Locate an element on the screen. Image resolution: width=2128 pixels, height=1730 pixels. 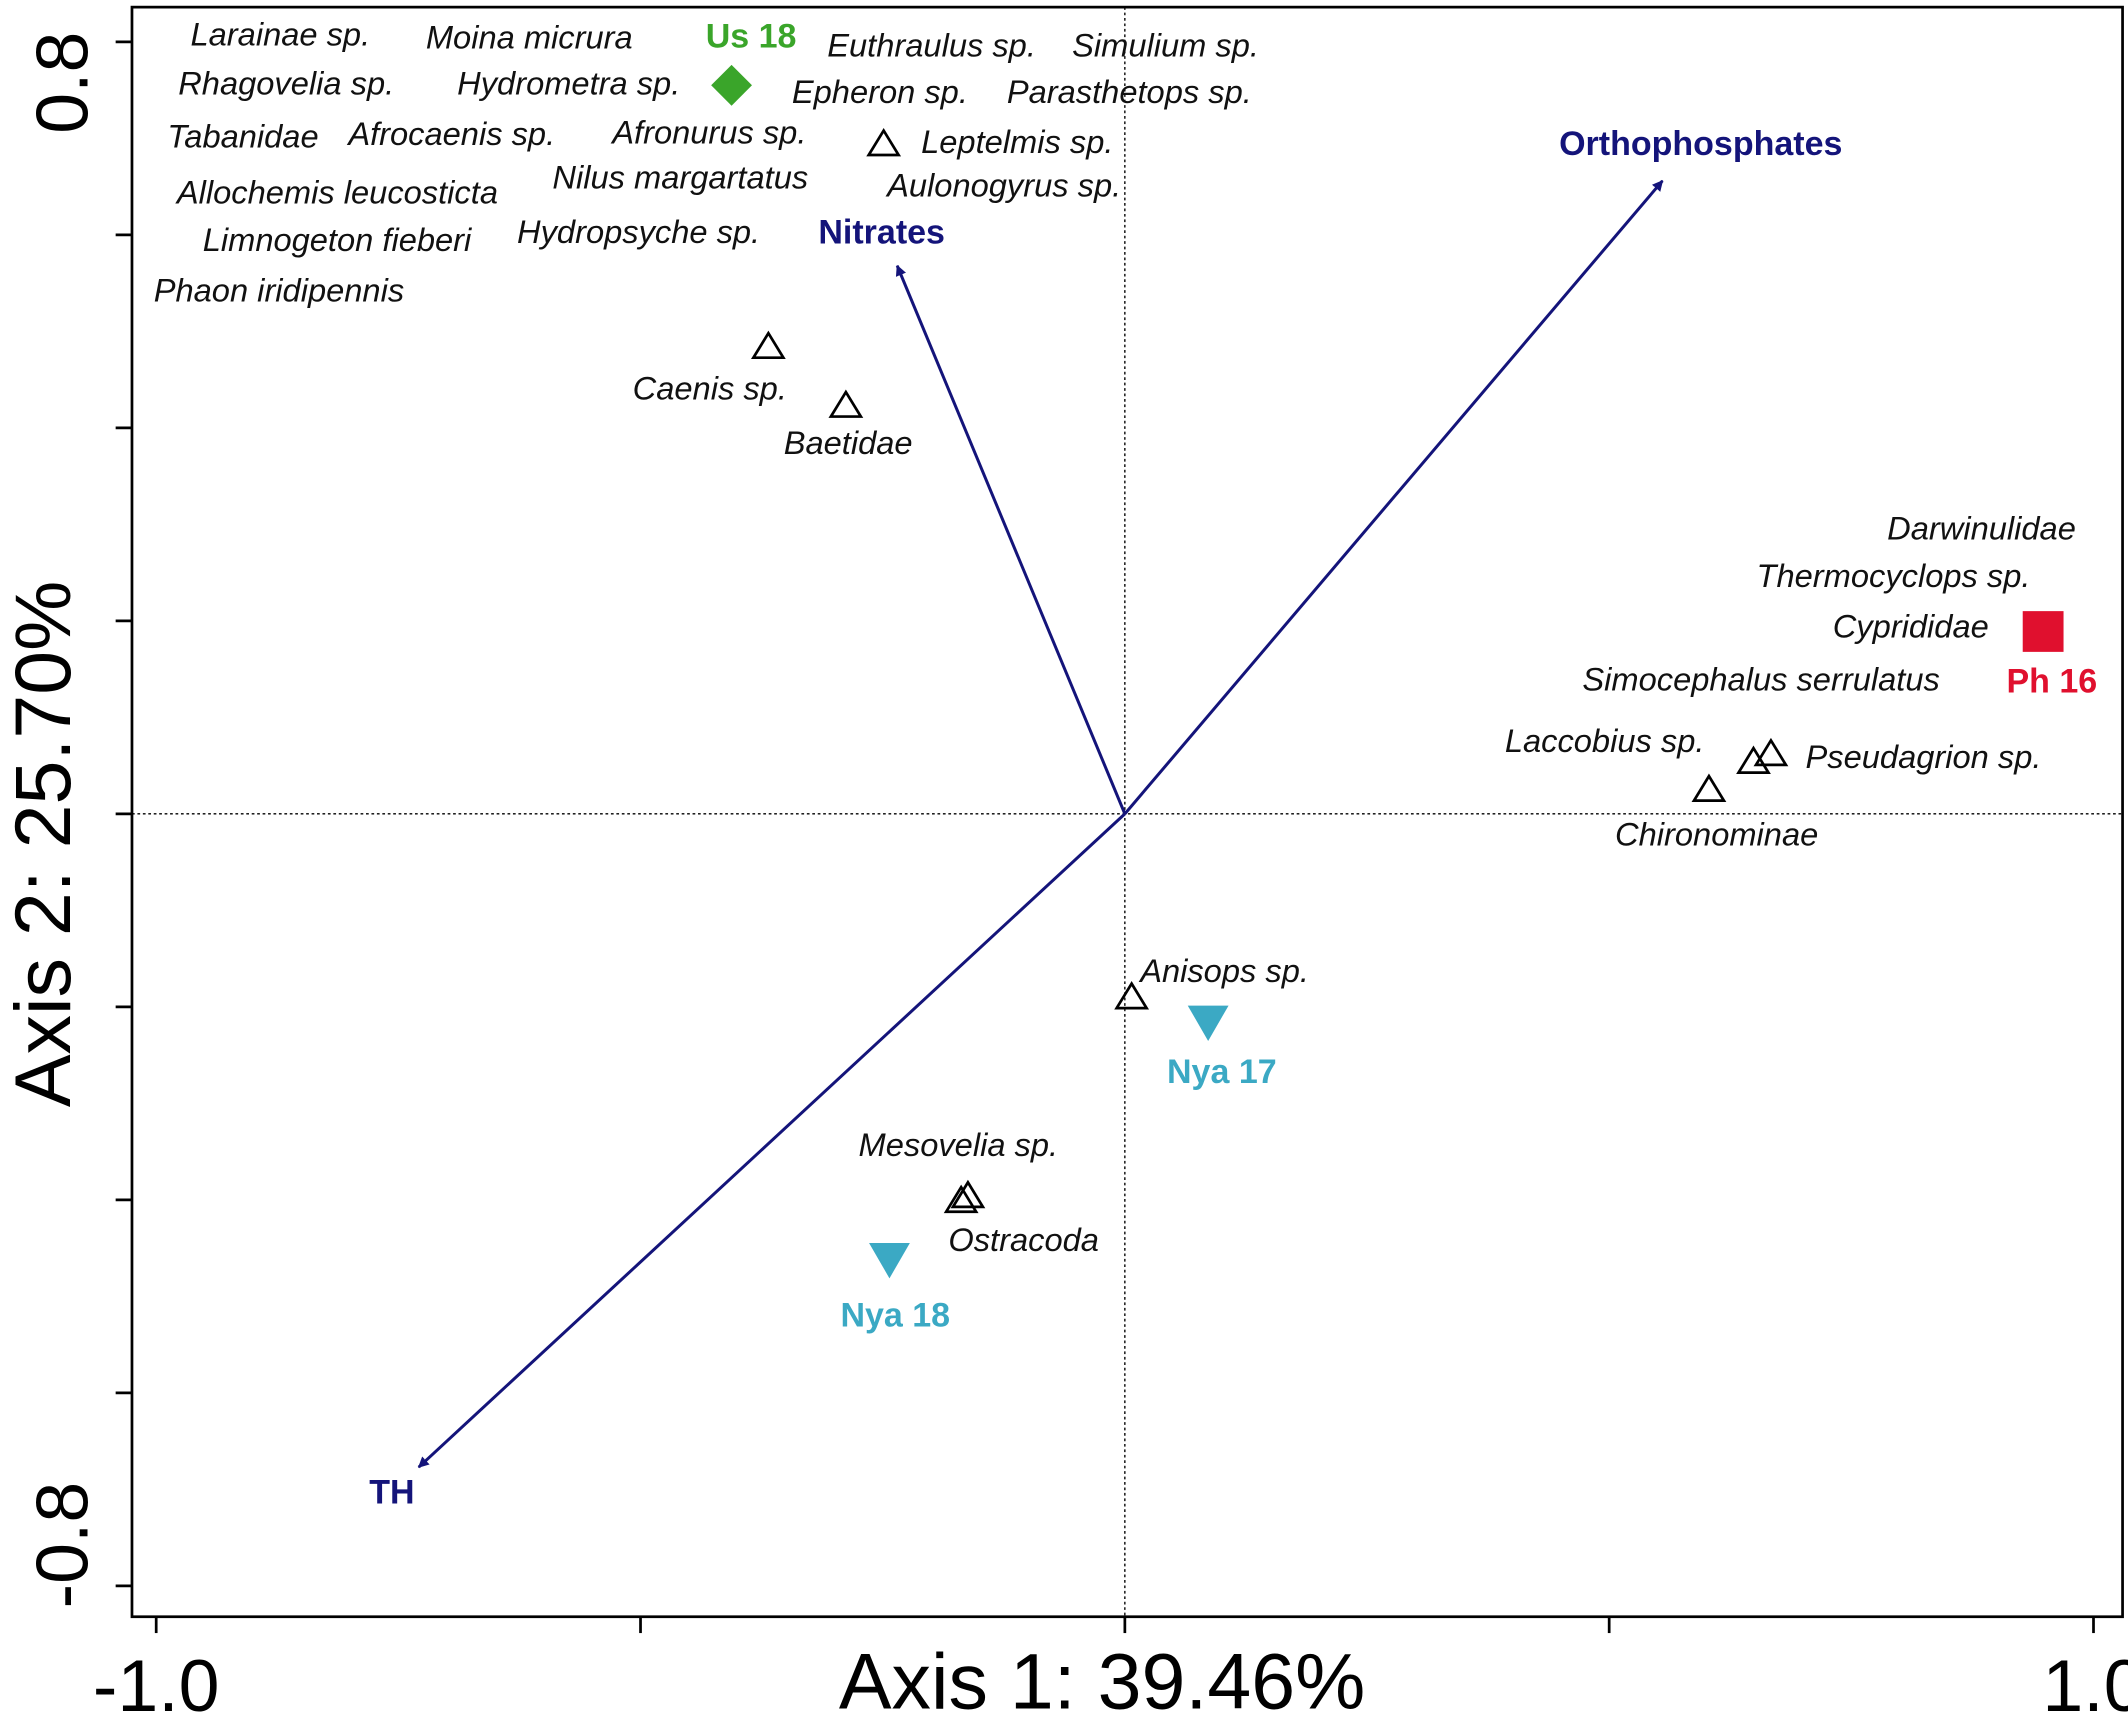
species-label: Simocephalus serrulatus is located at coordinates (1760, 679).